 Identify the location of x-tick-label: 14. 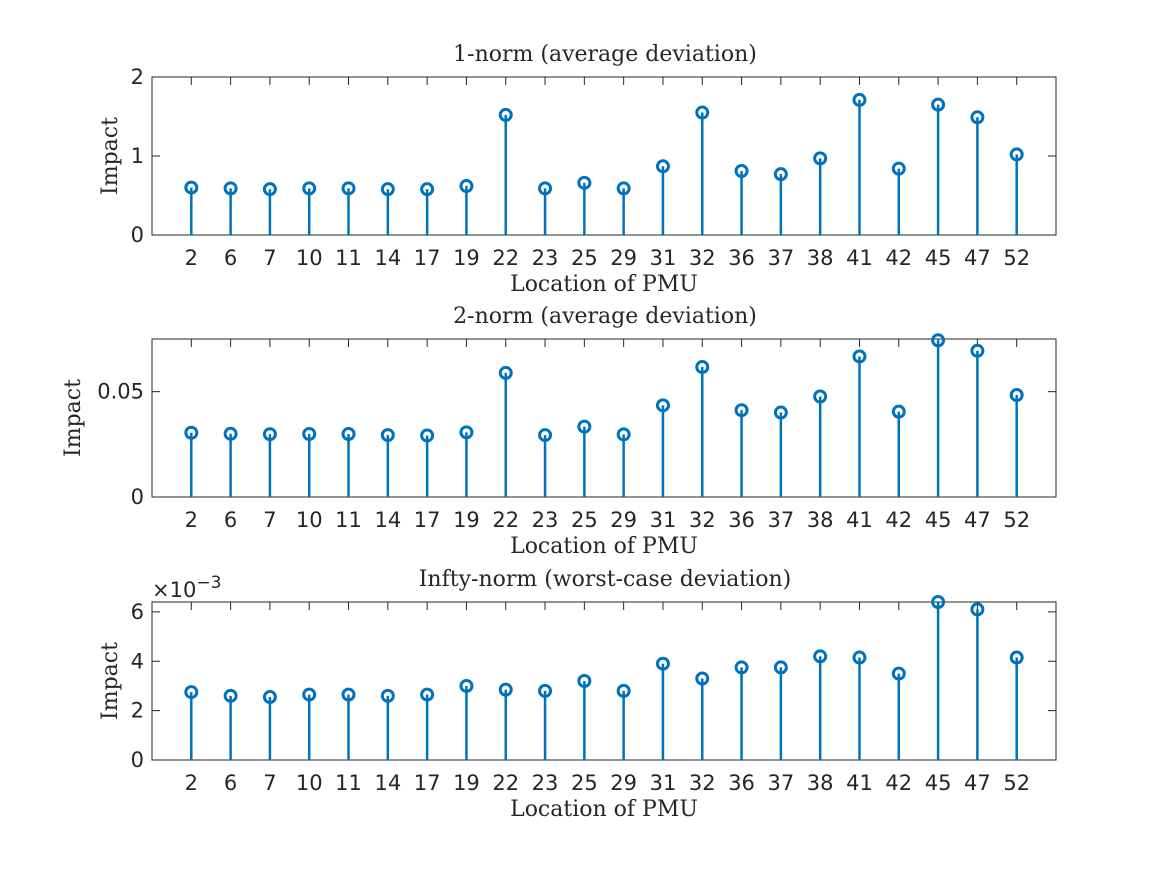
(387, 783).